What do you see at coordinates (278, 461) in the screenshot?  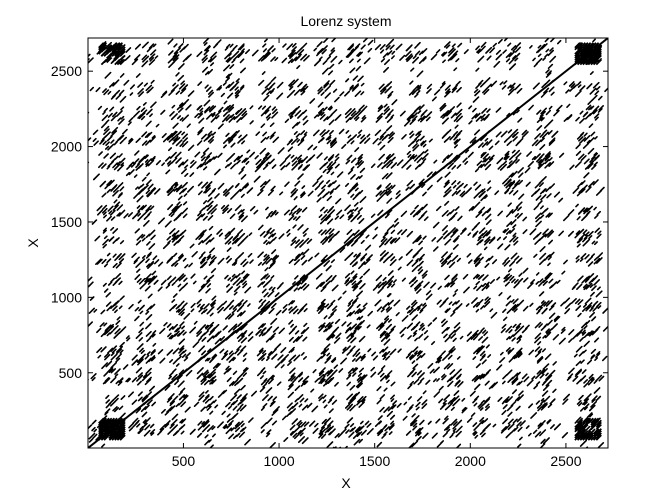 I see `x-tick-label: 1000` at bounding box center [278, 461].